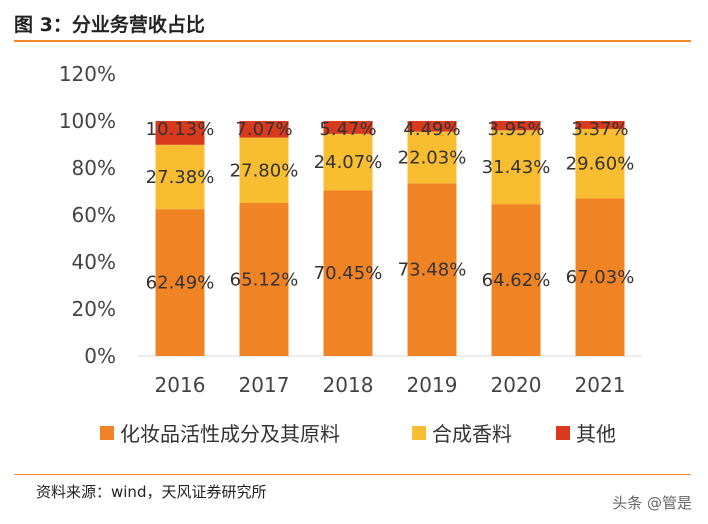 The height and width of the screenshot is (524, 708). Describe the element at coordinates (516, 385) in the screenshot. I see `x-tick-label: 2020` at that location.